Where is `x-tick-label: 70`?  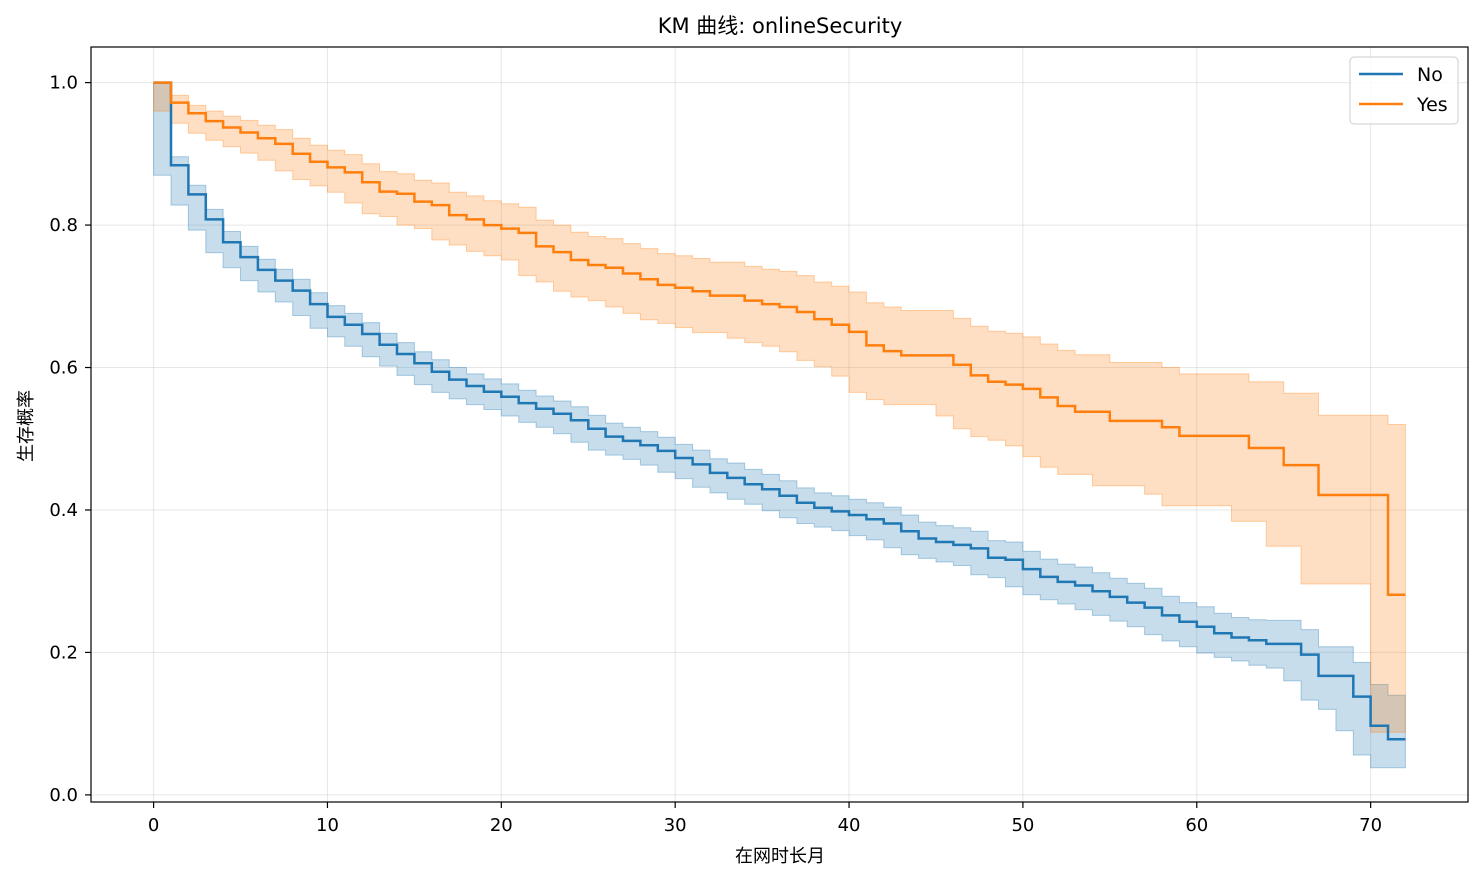
x-tick-label: 70 is located at coordinates (1370, 825).